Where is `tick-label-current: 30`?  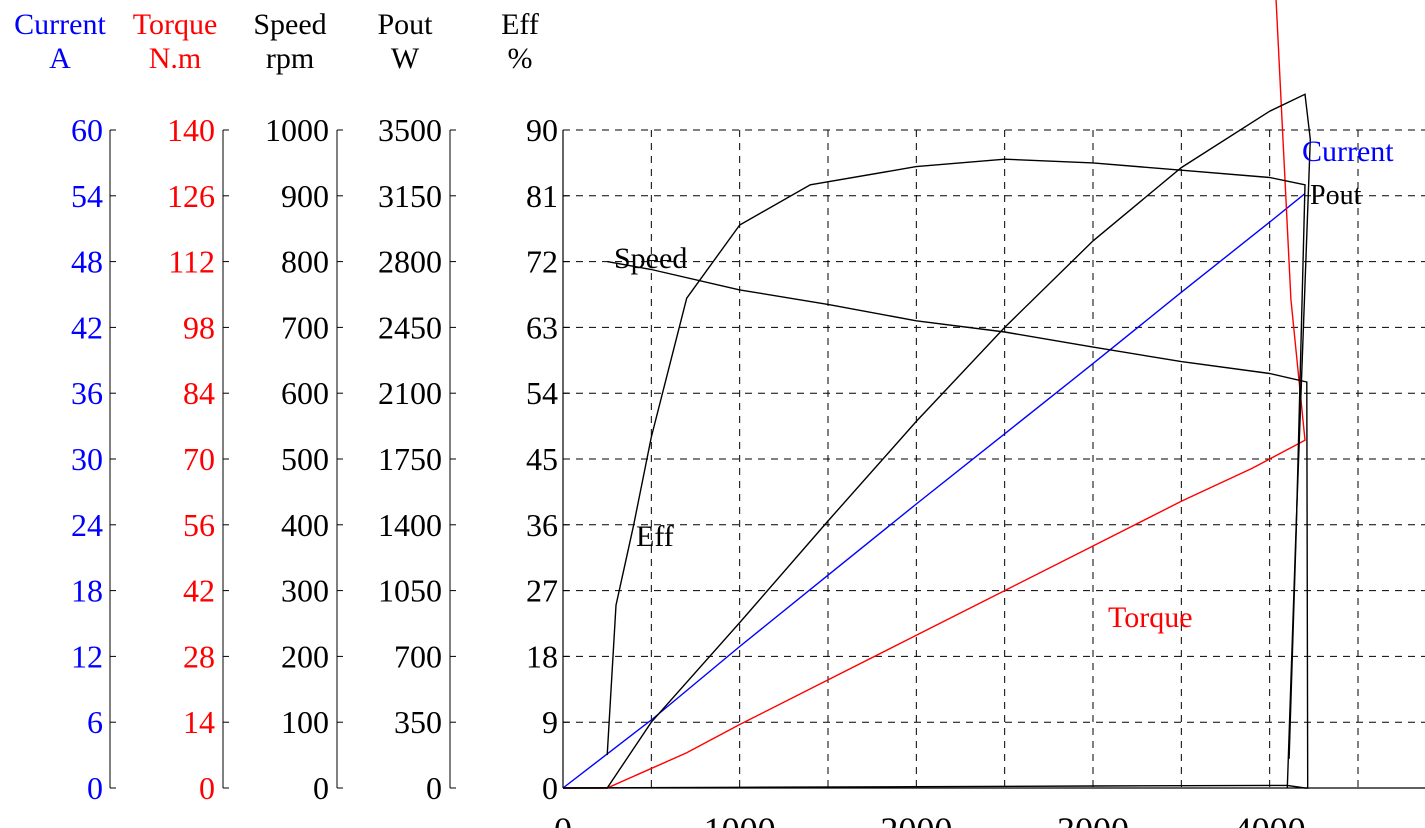 tick-label-current: 30 is located at coordinates (87, 459).